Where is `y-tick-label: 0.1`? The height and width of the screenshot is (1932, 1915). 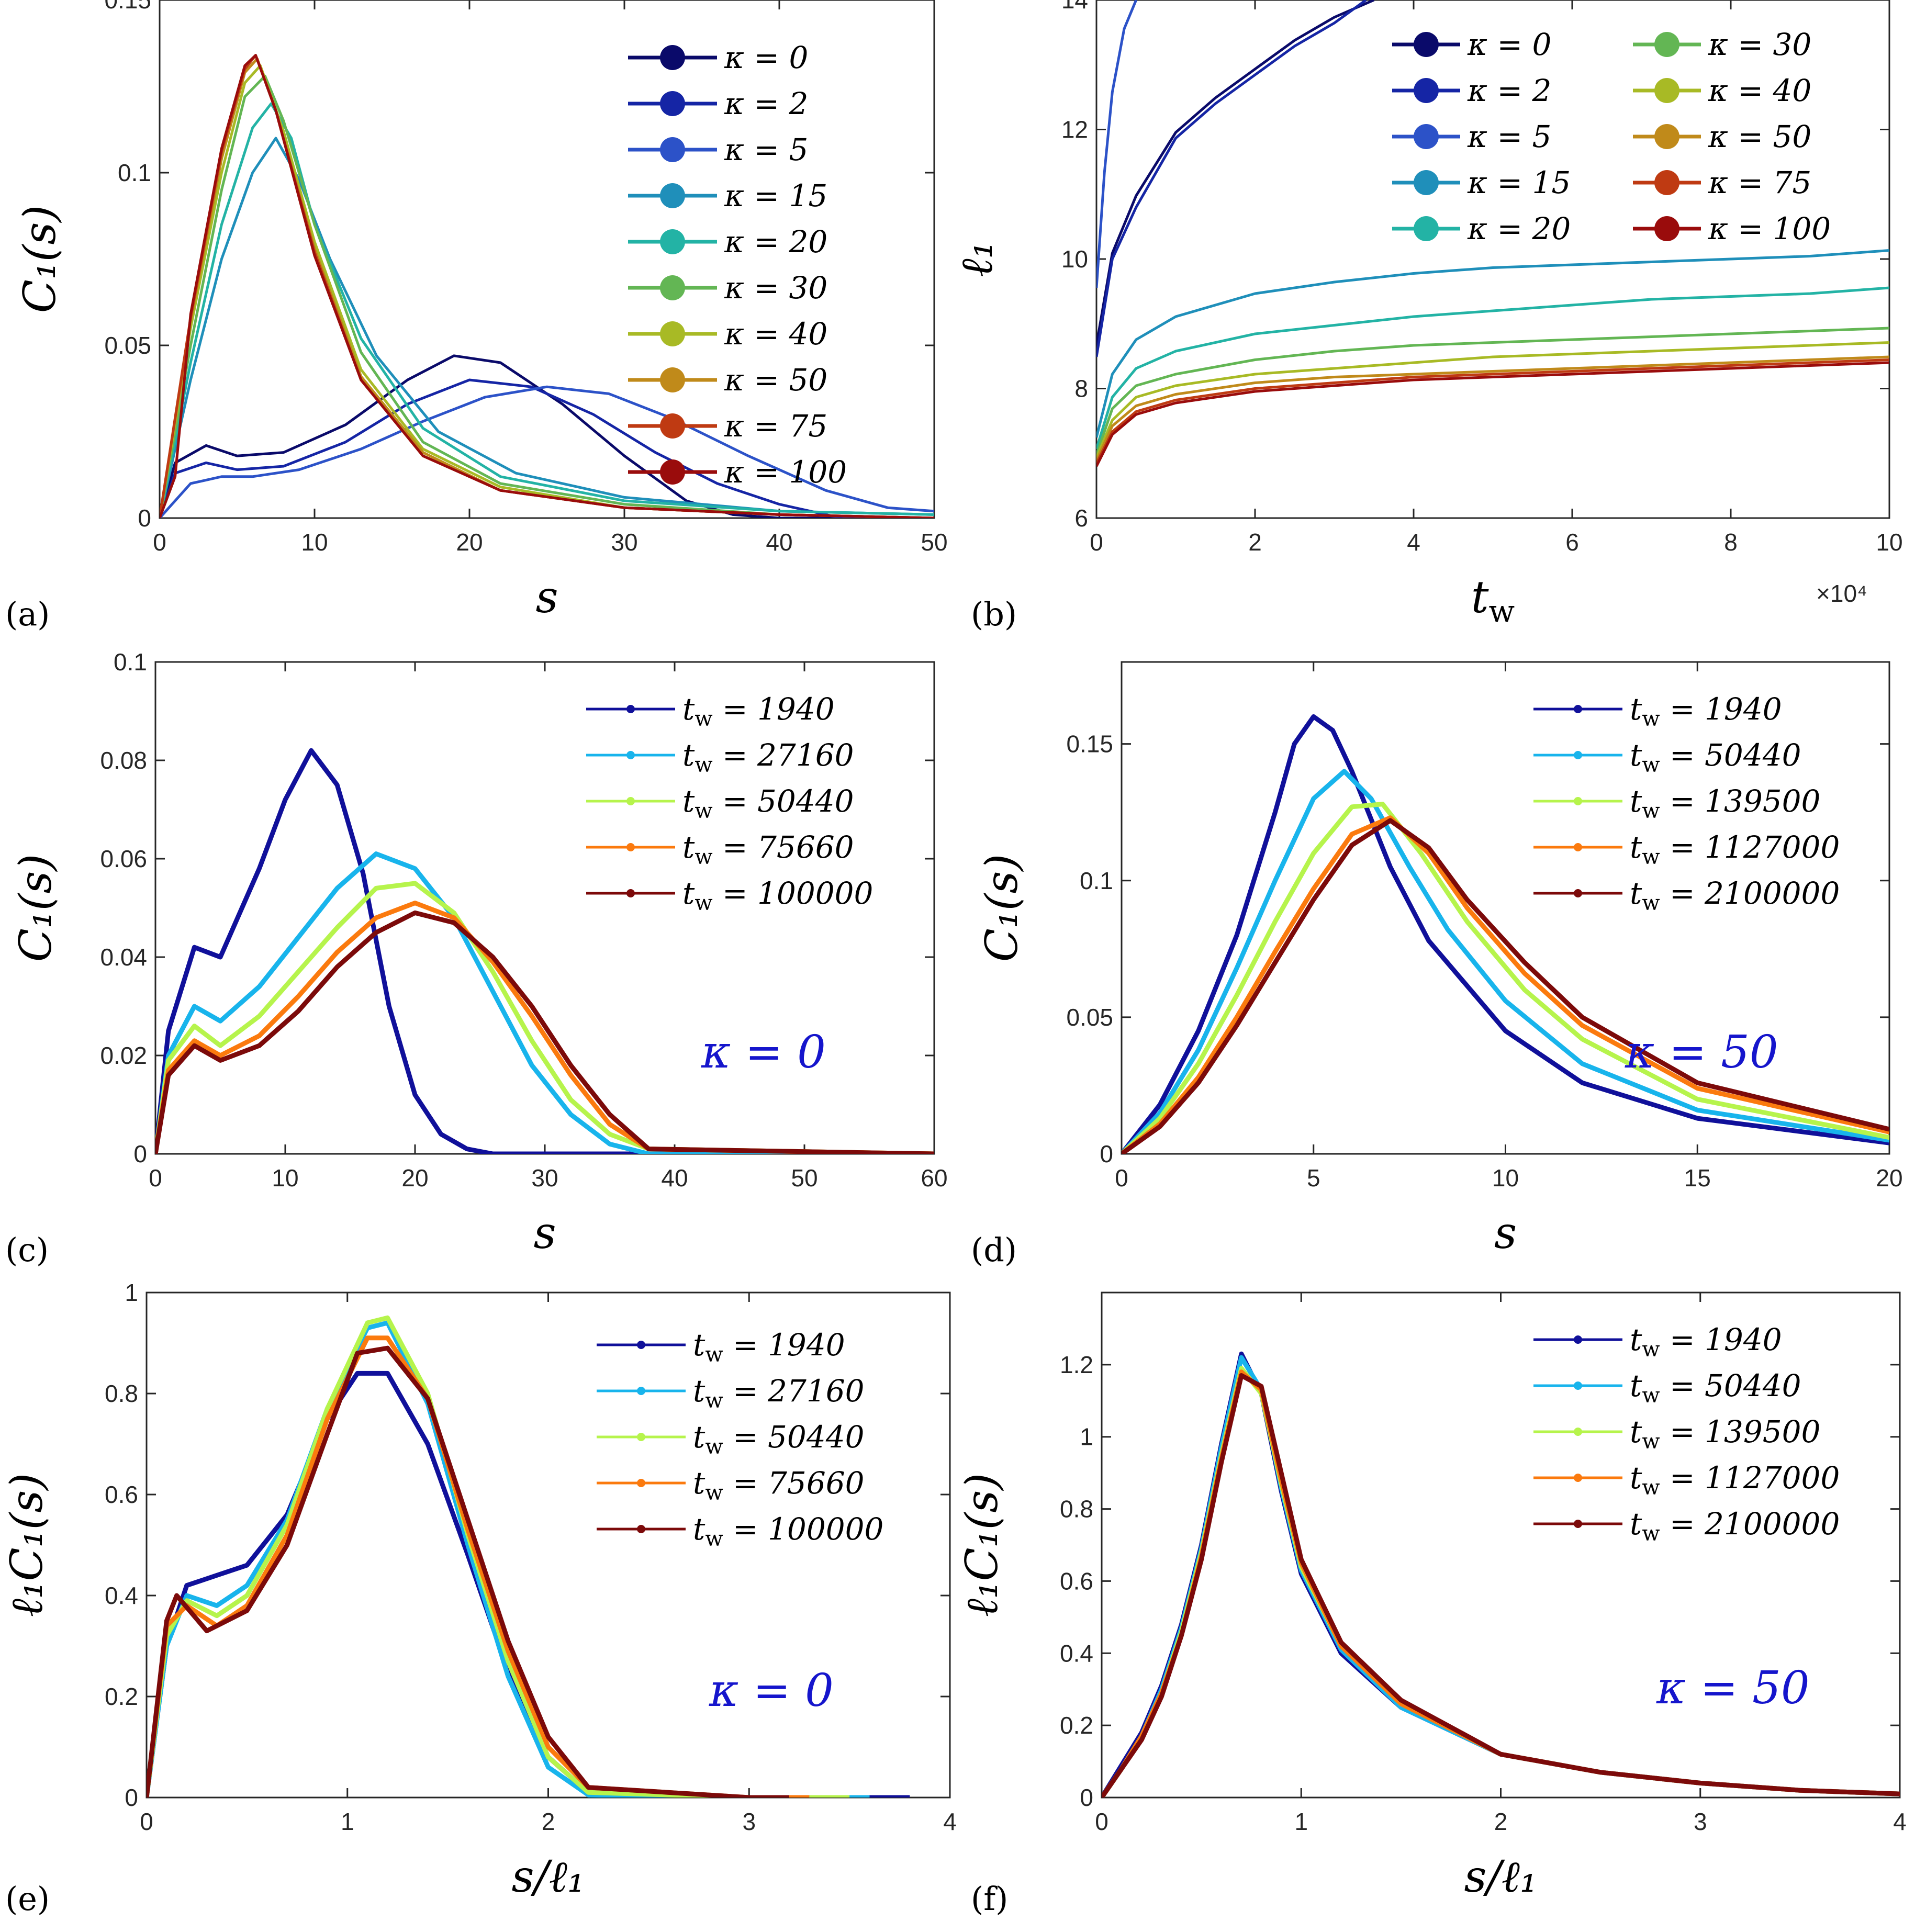 y-tick-label: 0.1 is located at coordinates (134, 172).